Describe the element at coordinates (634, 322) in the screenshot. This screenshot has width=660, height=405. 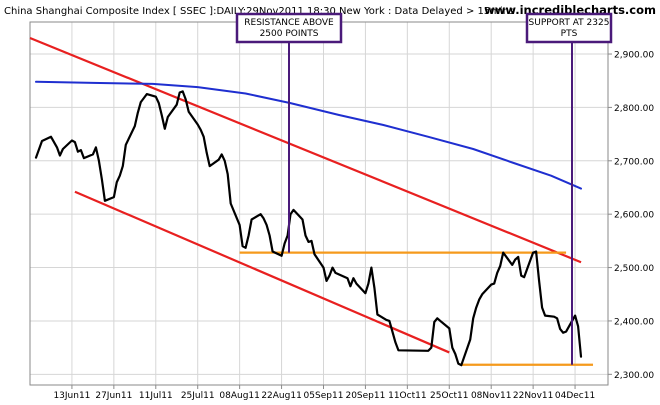
I see `y-tick-label: 2,400.00` at that location.